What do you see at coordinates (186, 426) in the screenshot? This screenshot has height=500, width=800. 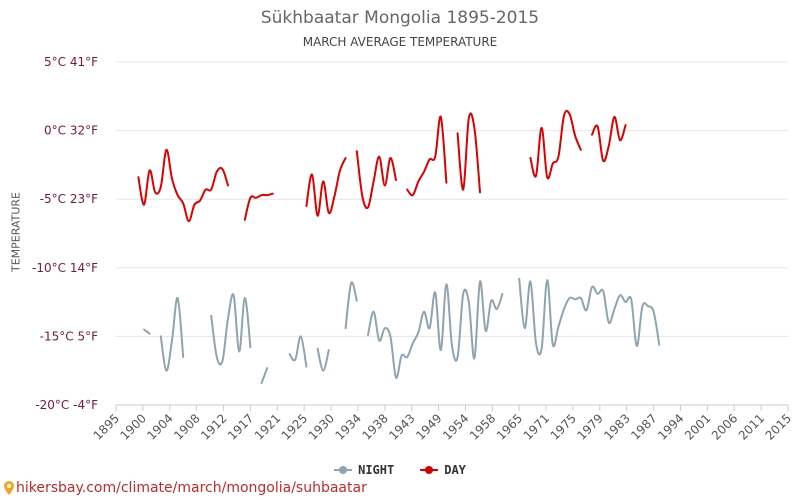 I see `x-tick-label: 1908` at bounding box center [186, 426].